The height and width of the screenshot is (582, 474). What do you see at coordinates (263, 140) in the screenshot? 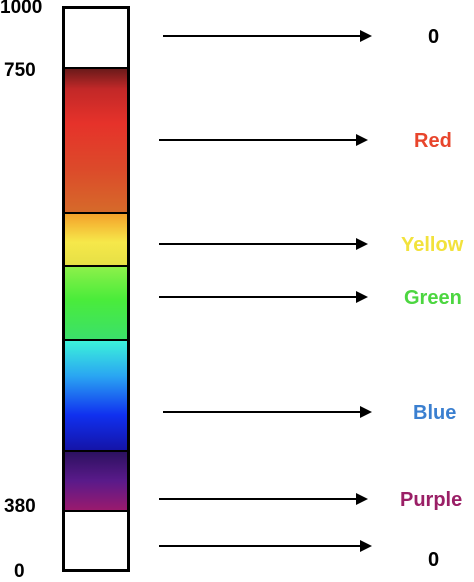
I see `arrow-red` at bounding box center [263, 140].